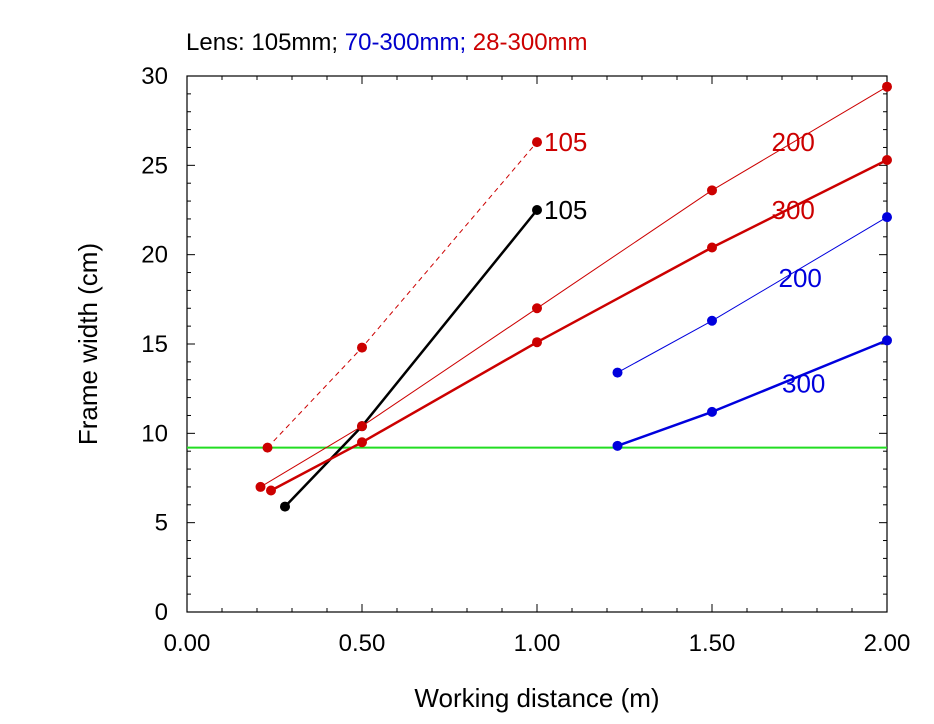 This screenshot has height=724, width=934. What do you see at coordinates (154, 433) in the screenshot?
I see `y-tick-label: 10` at bounding box center [154, 433].